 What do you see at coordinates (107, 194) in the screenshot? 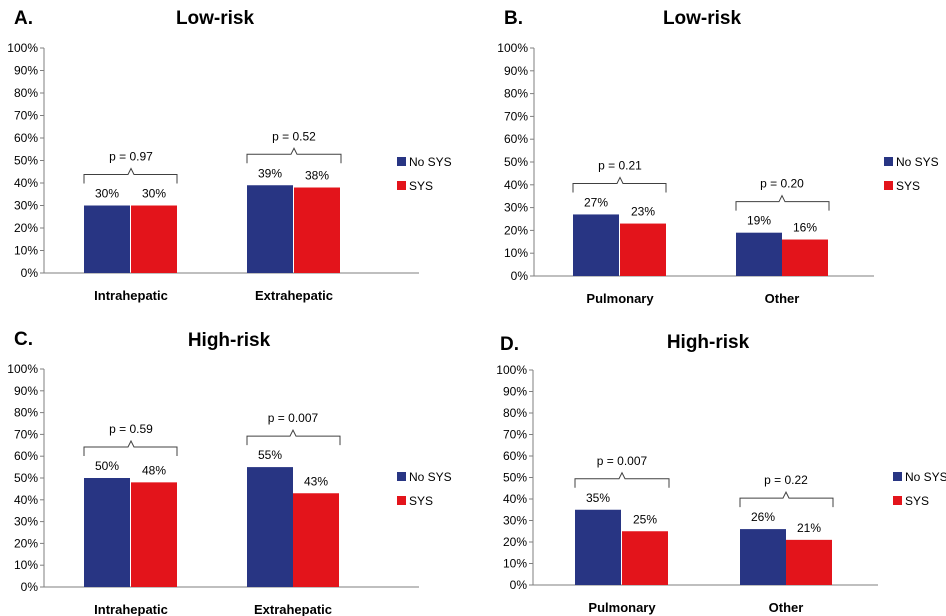
I see `data-label: 30%` at bounding box center [107, 194].